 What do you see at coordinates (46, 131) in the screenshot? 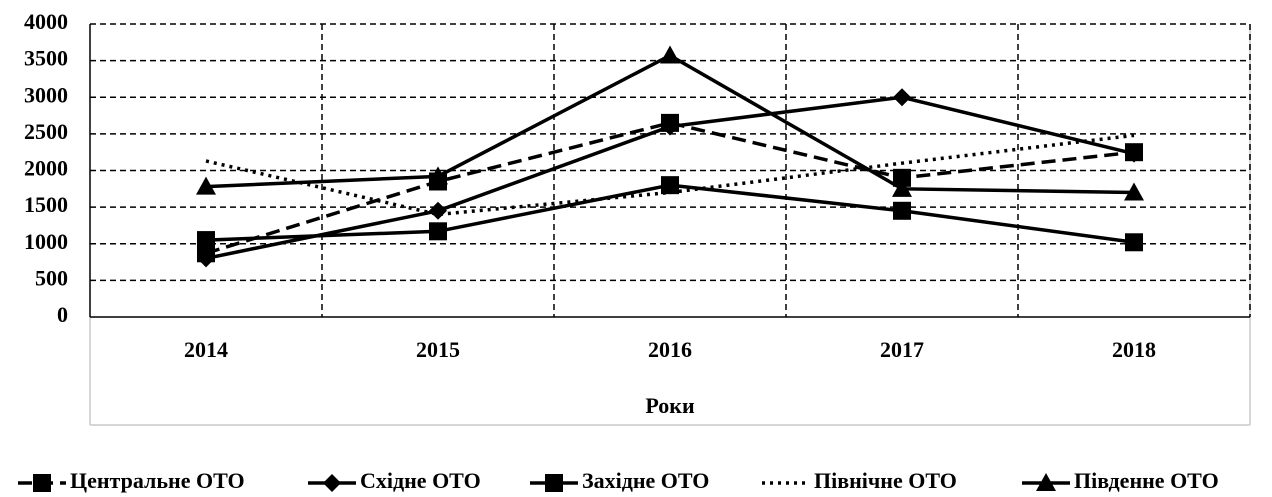
I see `y-tick-label: 2500` at bounding box center [46, 131].